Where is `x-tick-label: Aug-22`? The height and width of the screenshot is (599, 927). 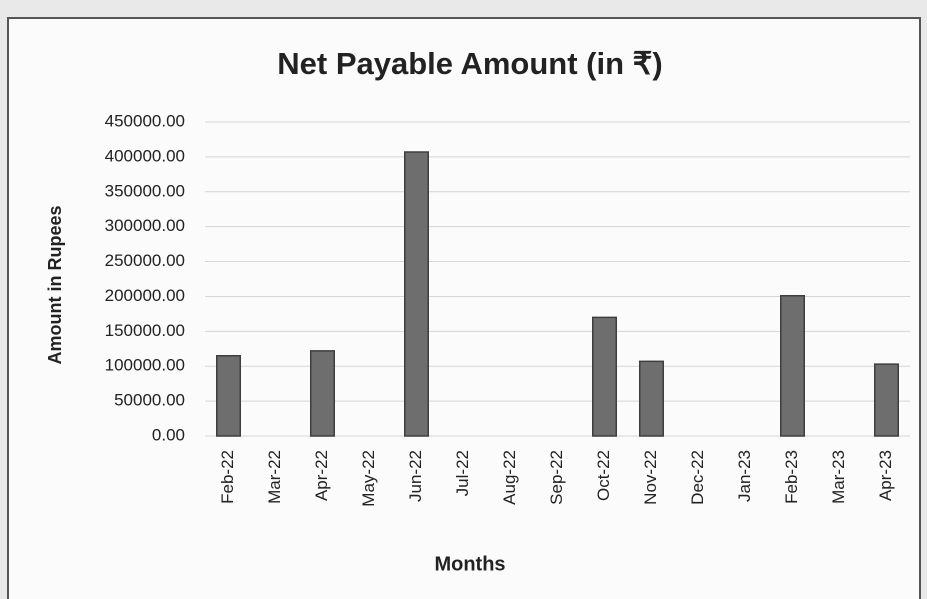
x-tick-label: Aug-22 is located at coordinates (509, 477).